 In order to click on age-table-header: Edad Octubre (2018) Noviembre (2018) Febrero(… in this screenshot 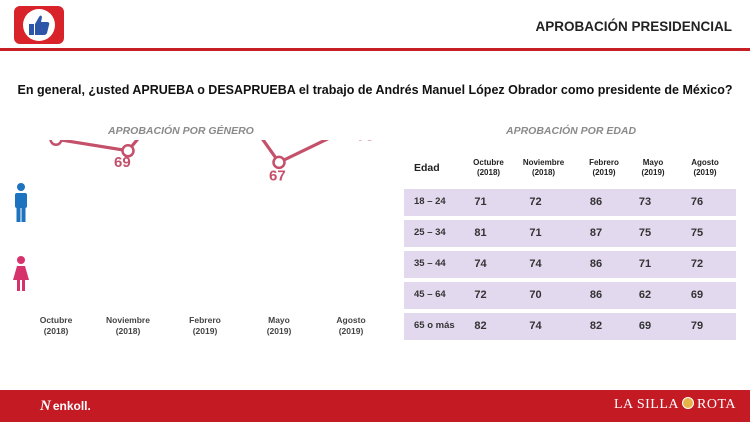, I will do `click(570, 170)`.